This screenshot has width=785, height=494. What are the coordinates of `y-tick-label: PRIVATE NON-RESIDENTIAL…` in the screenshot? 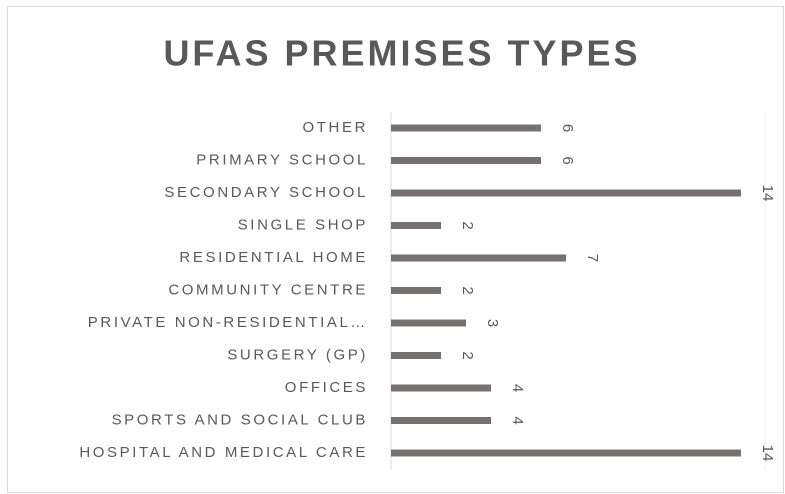 It's located at (228, 322).